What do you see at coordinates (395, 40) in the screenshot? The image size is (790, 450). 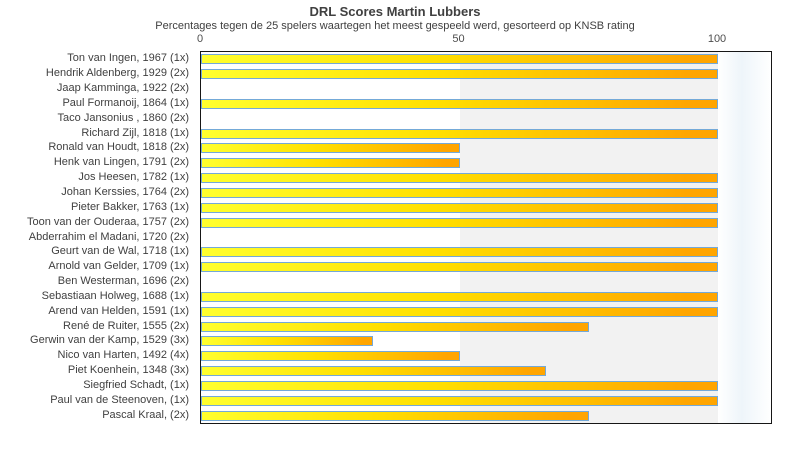 I see `x-axis-ticks: 0 50 100` at bounding box center [395, 40].